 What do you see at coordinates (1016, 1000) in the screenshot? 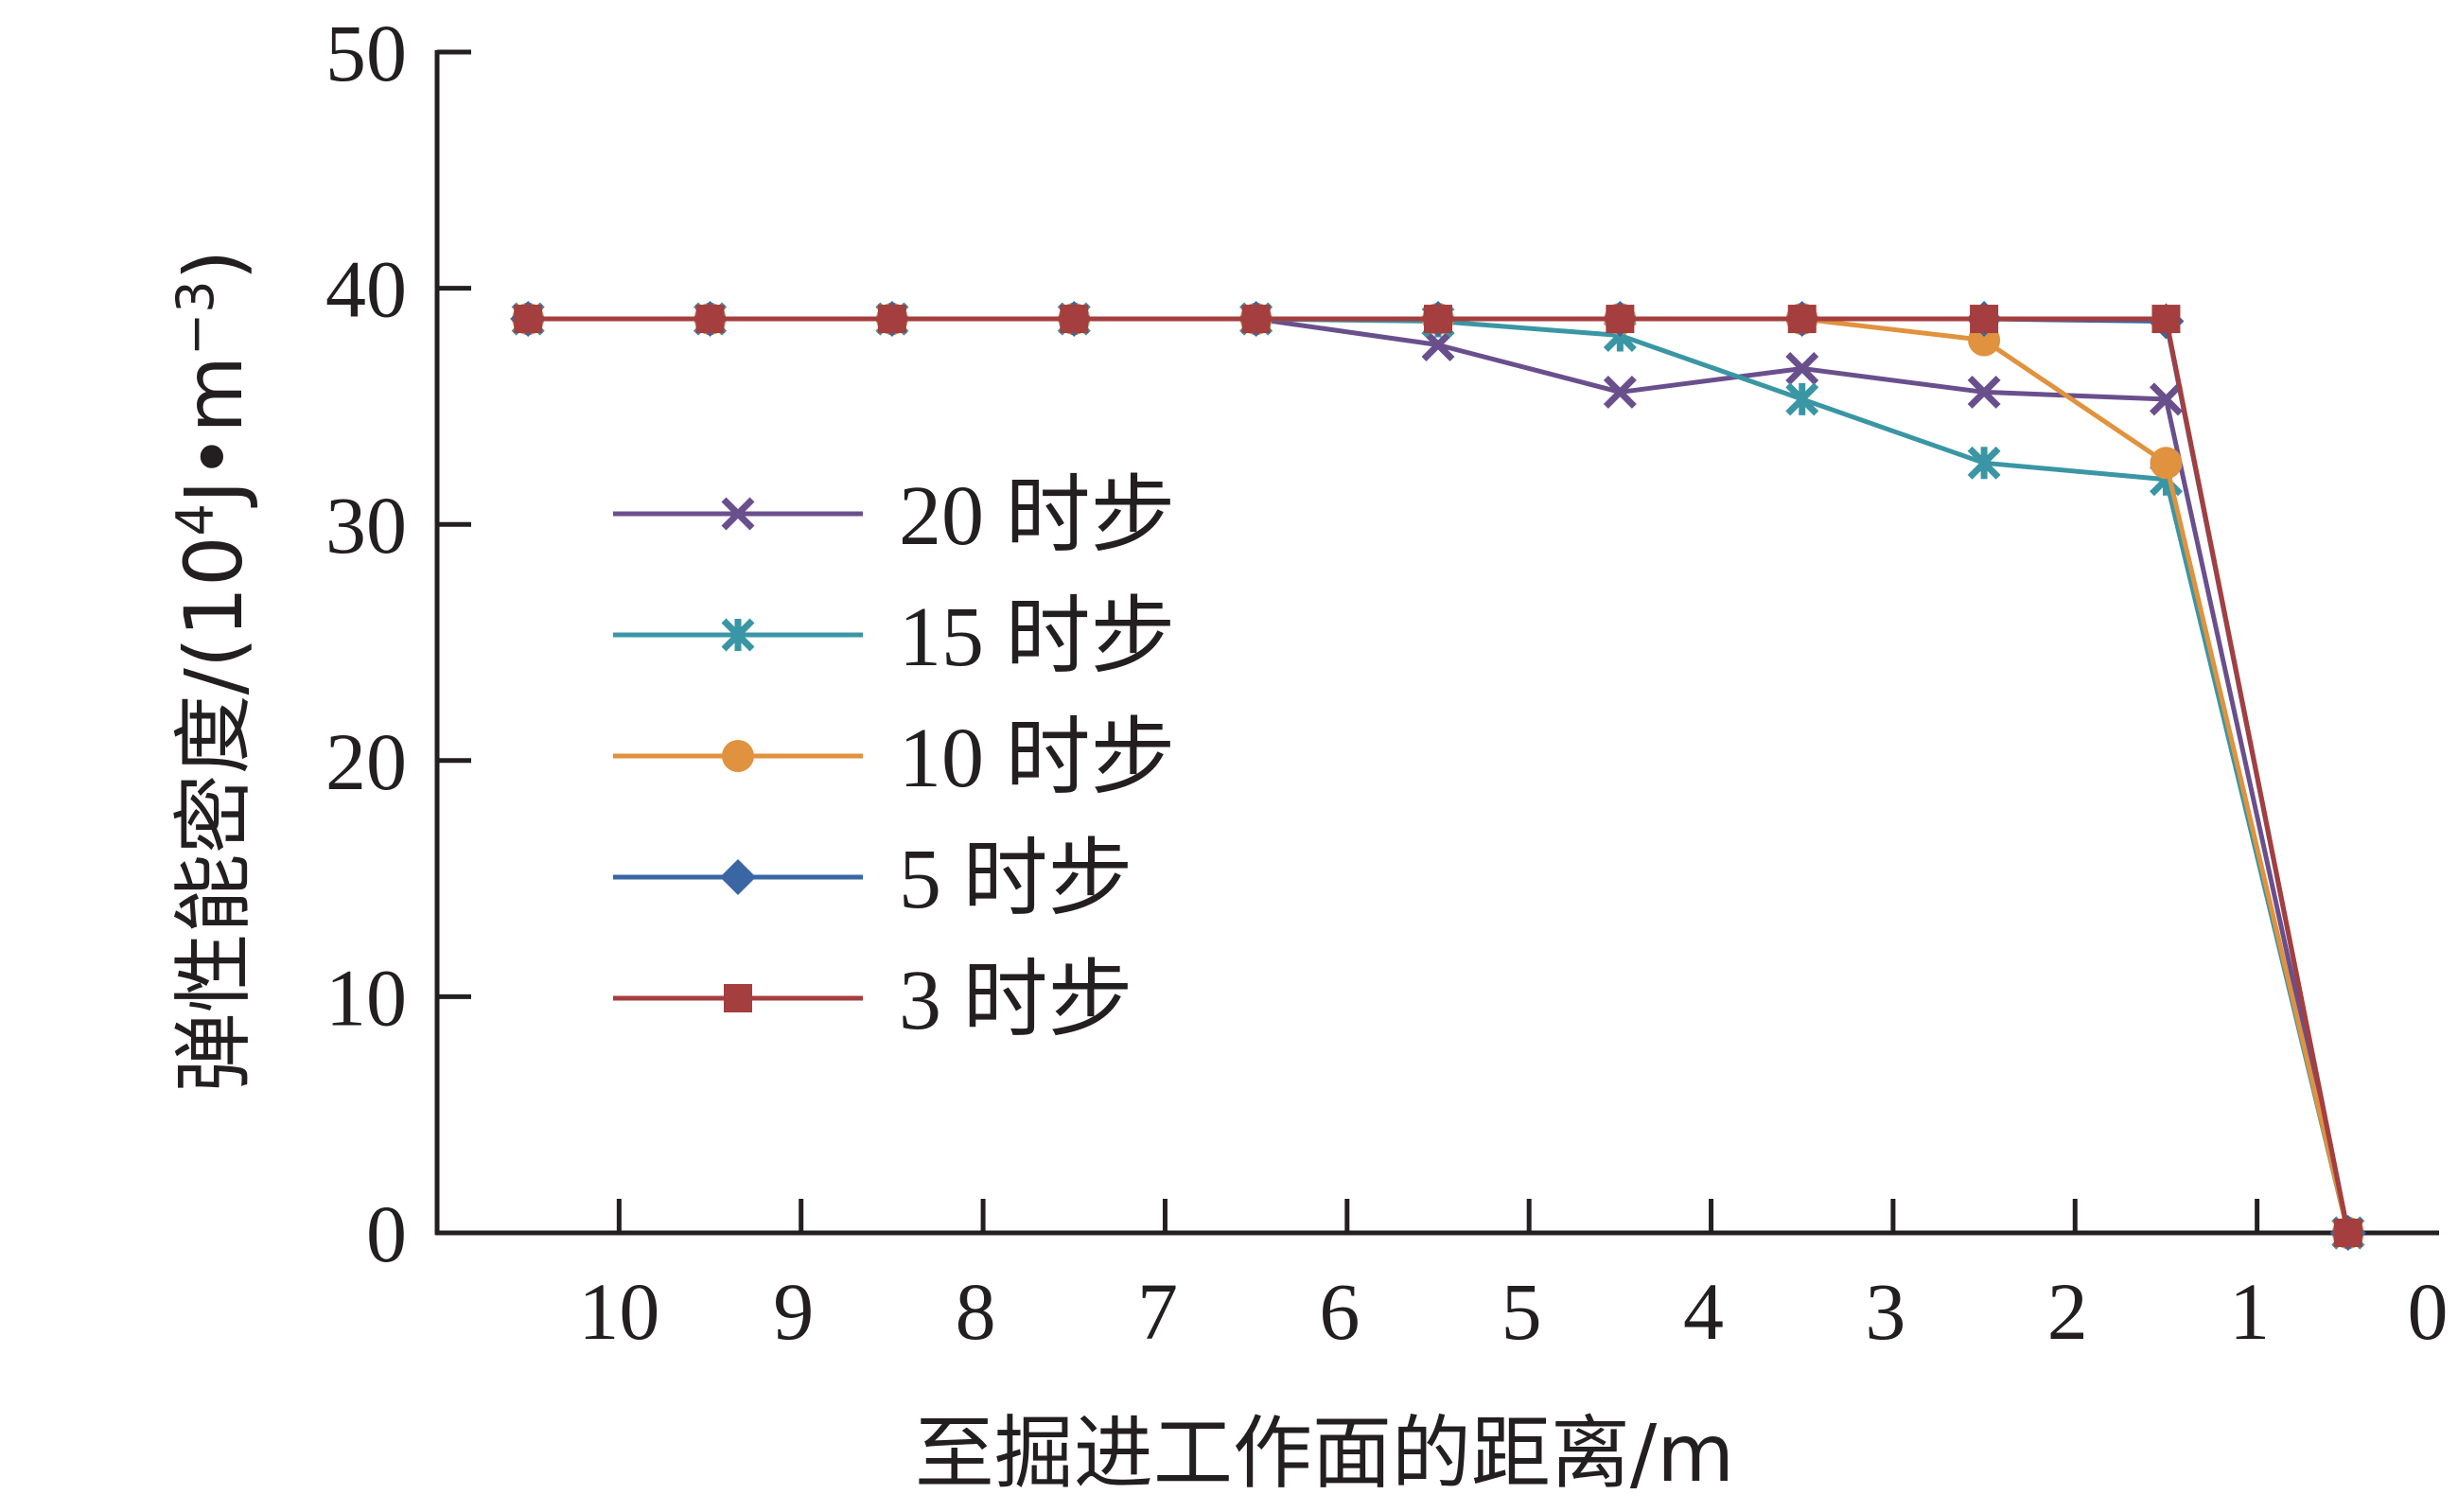
I see `legend-label: 3 时步` at bounding box center [1016, 1000].